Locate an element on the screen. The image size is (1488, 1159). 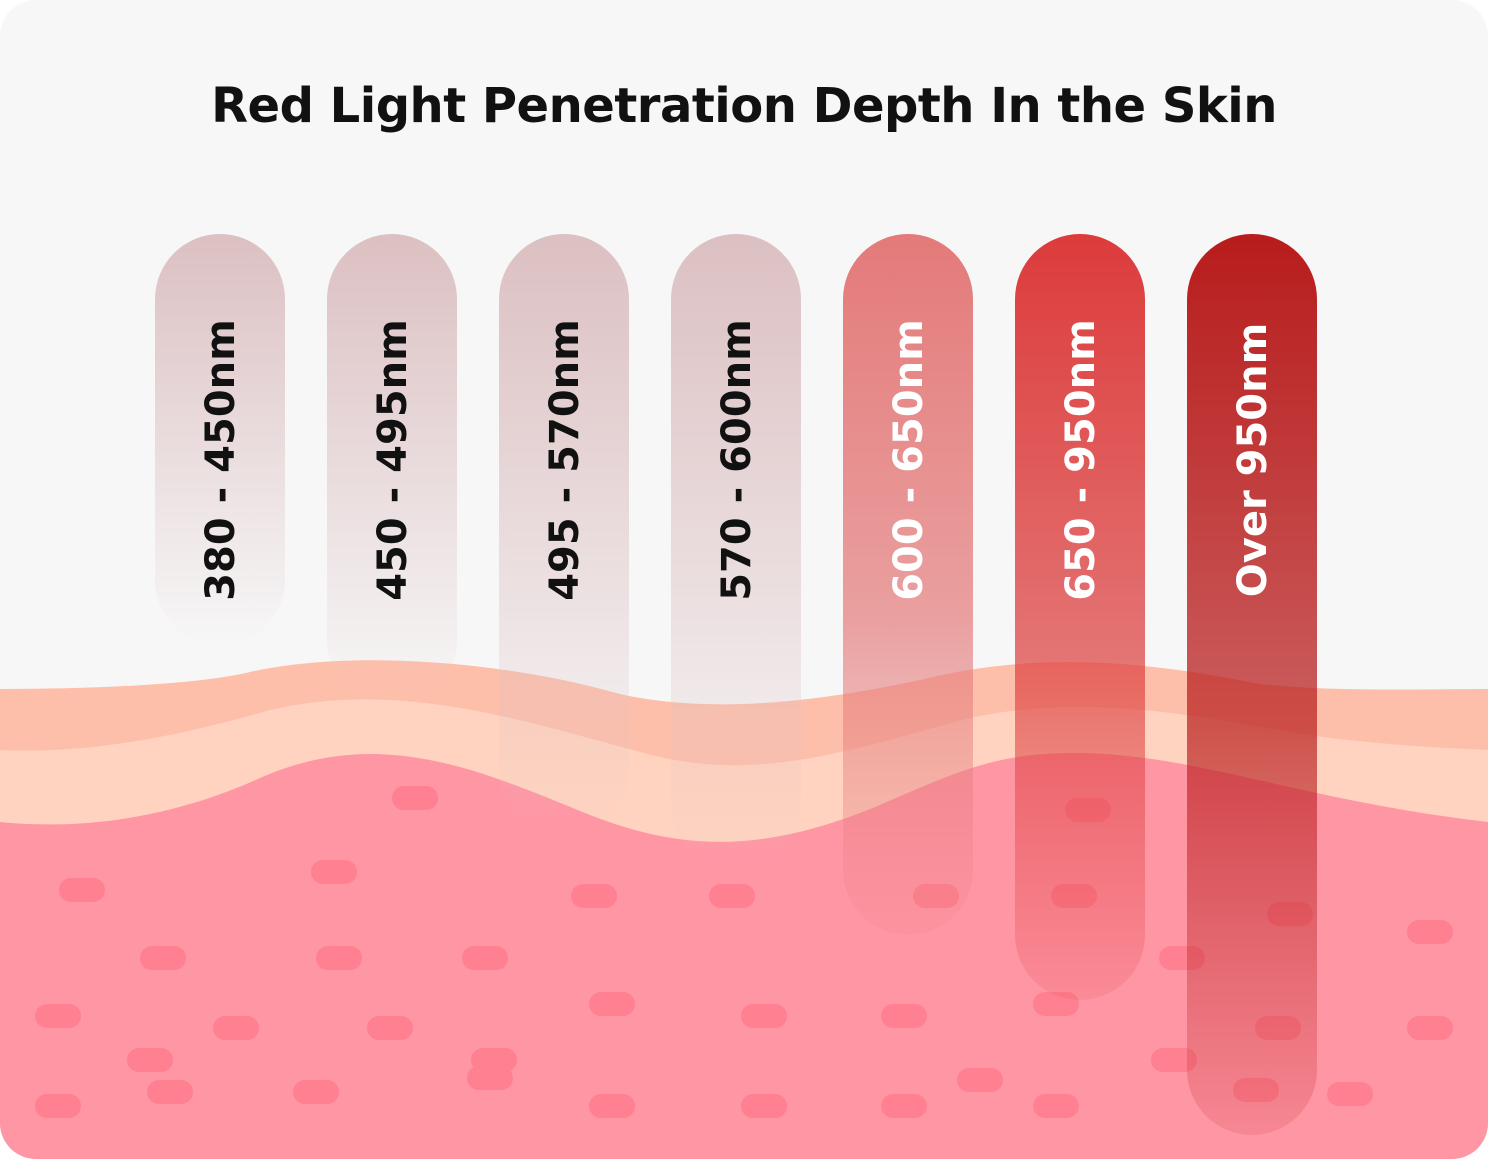
band-label: 650 - 950nm is located at coordinates (1081, 460).